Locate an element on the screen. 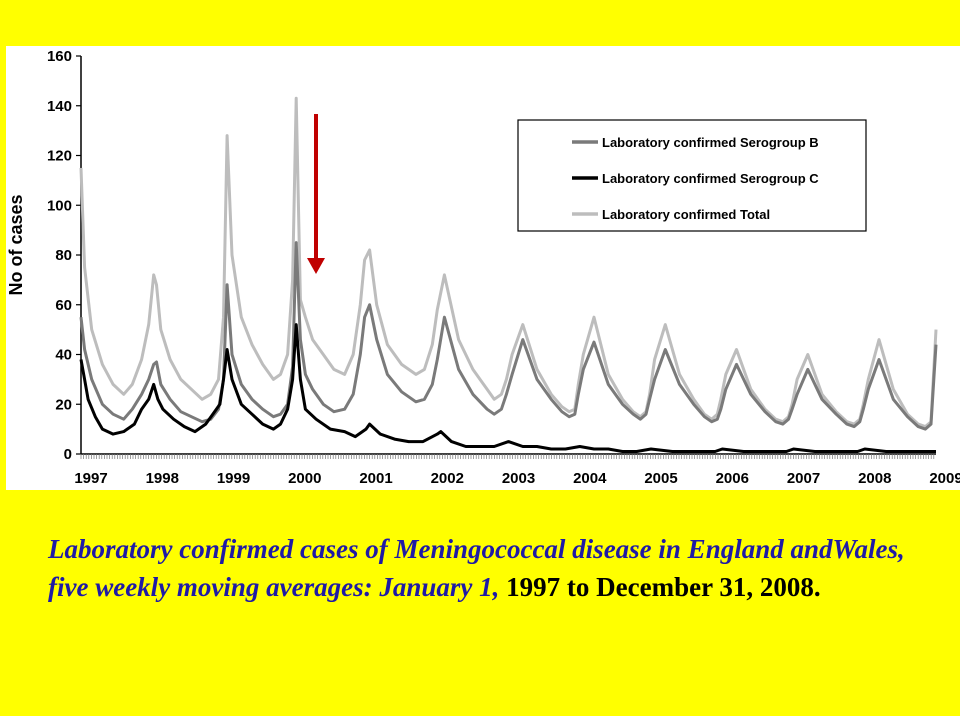  x-tick-label: 1999 is located at coordinates (233, 478).